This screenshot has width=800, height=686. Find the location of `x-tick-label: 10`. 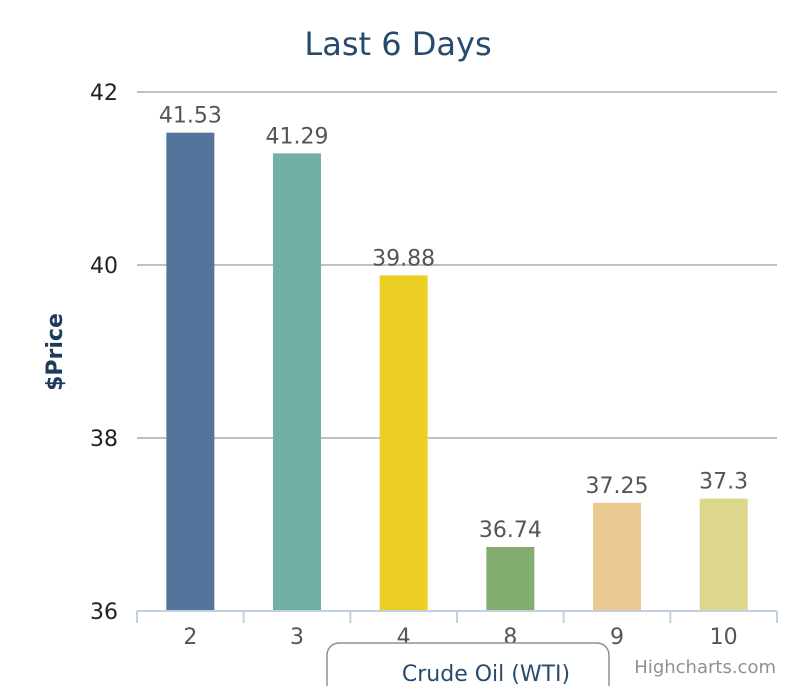

x-tick-label: 10 is located at coordinates (724, 637).